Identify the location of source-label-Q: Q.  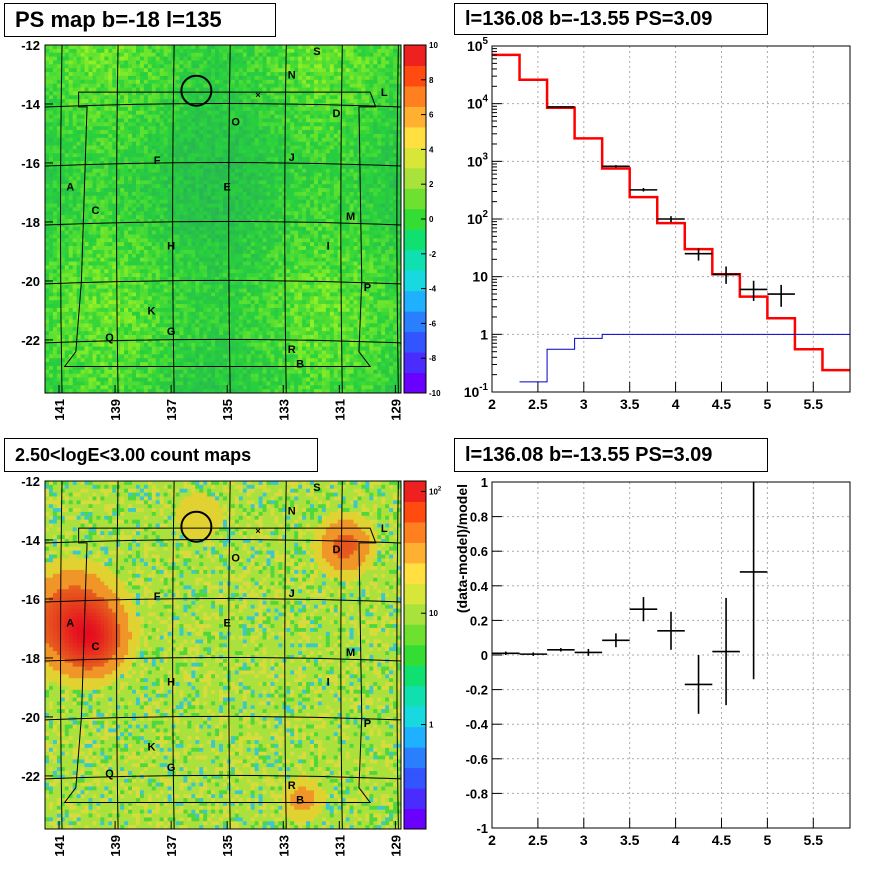
(109, 774).